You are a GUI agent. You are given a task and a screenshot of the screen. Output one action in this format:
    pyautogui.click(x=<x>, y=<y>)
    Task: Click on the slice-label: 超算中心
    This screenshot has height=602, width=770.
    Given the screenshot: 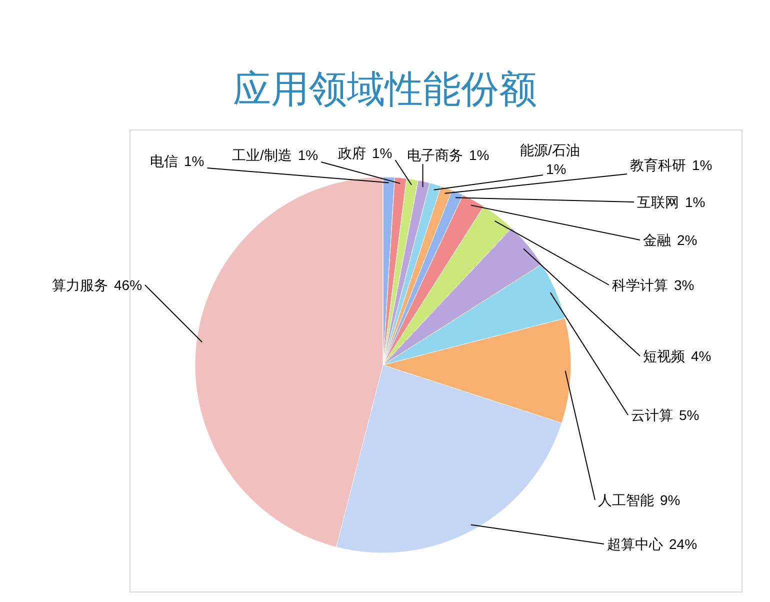 What is the action you would take?
    pyautogui.click(x=635, y=544)
    